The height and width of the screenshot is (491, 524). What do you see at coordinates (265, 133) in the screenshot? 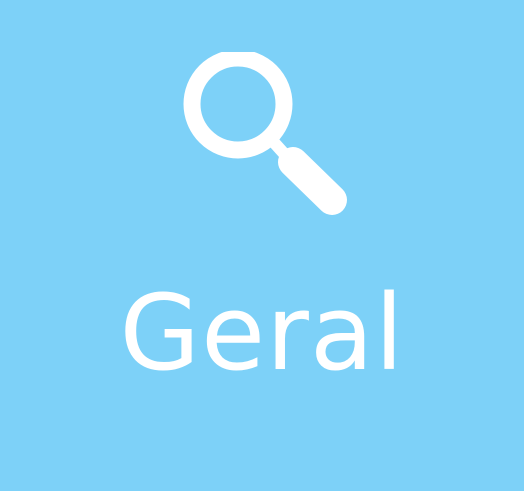
I see `search-icon` at bounding box center [265, 133].